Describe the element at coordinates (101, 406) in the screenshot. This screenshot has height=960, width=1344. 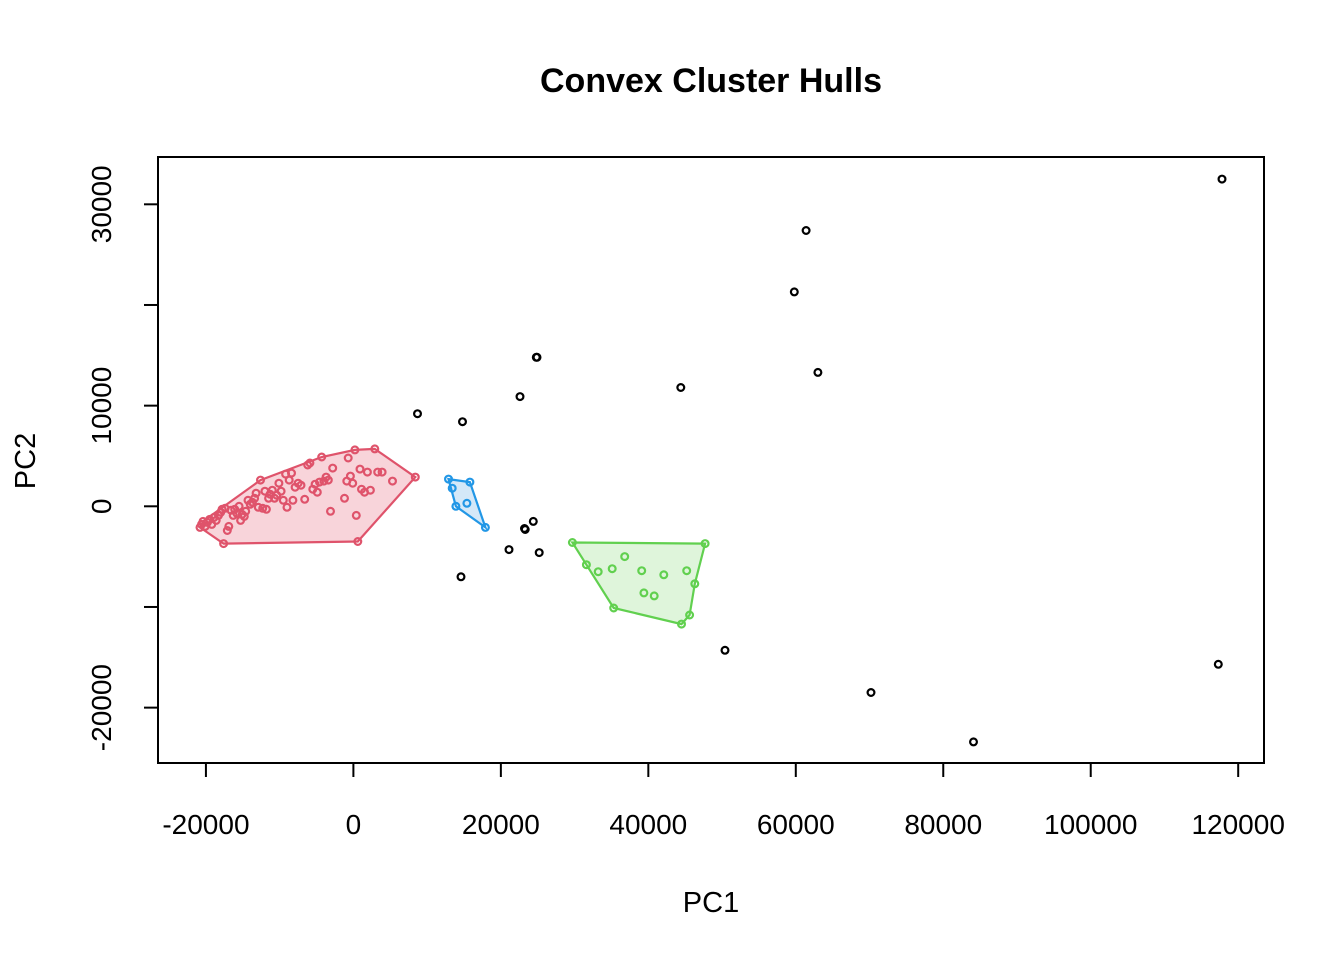
I see `y-tick-label-4: 10000` at that location.